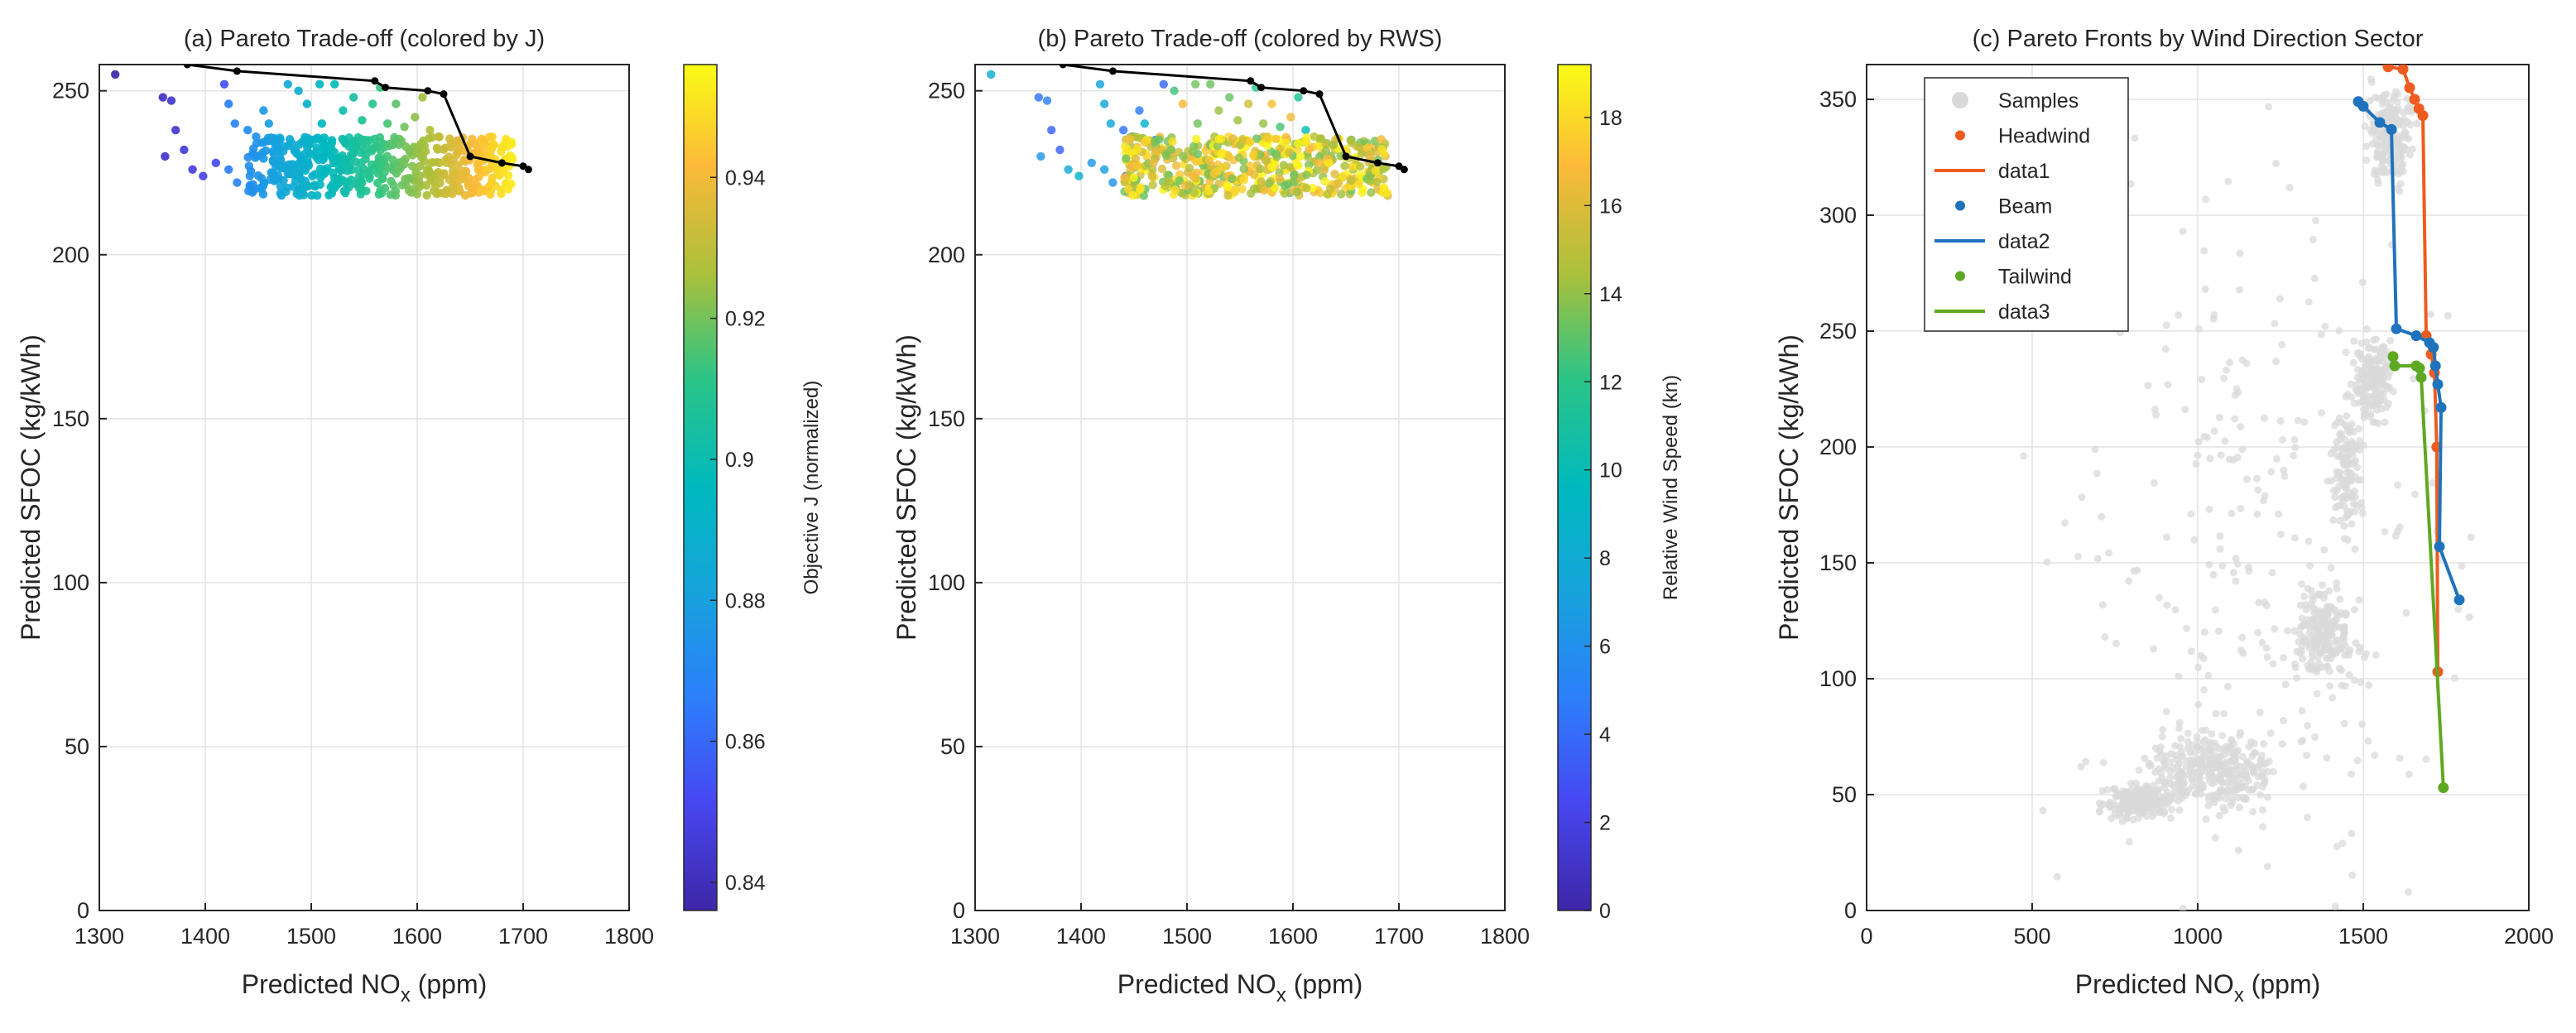 The width and height of the screenshot is (2576, 1033). What do you see at coordinates (2409, 88) in the screenshot?
I see `series-point-headwind` at bounding box center [2409, 88].